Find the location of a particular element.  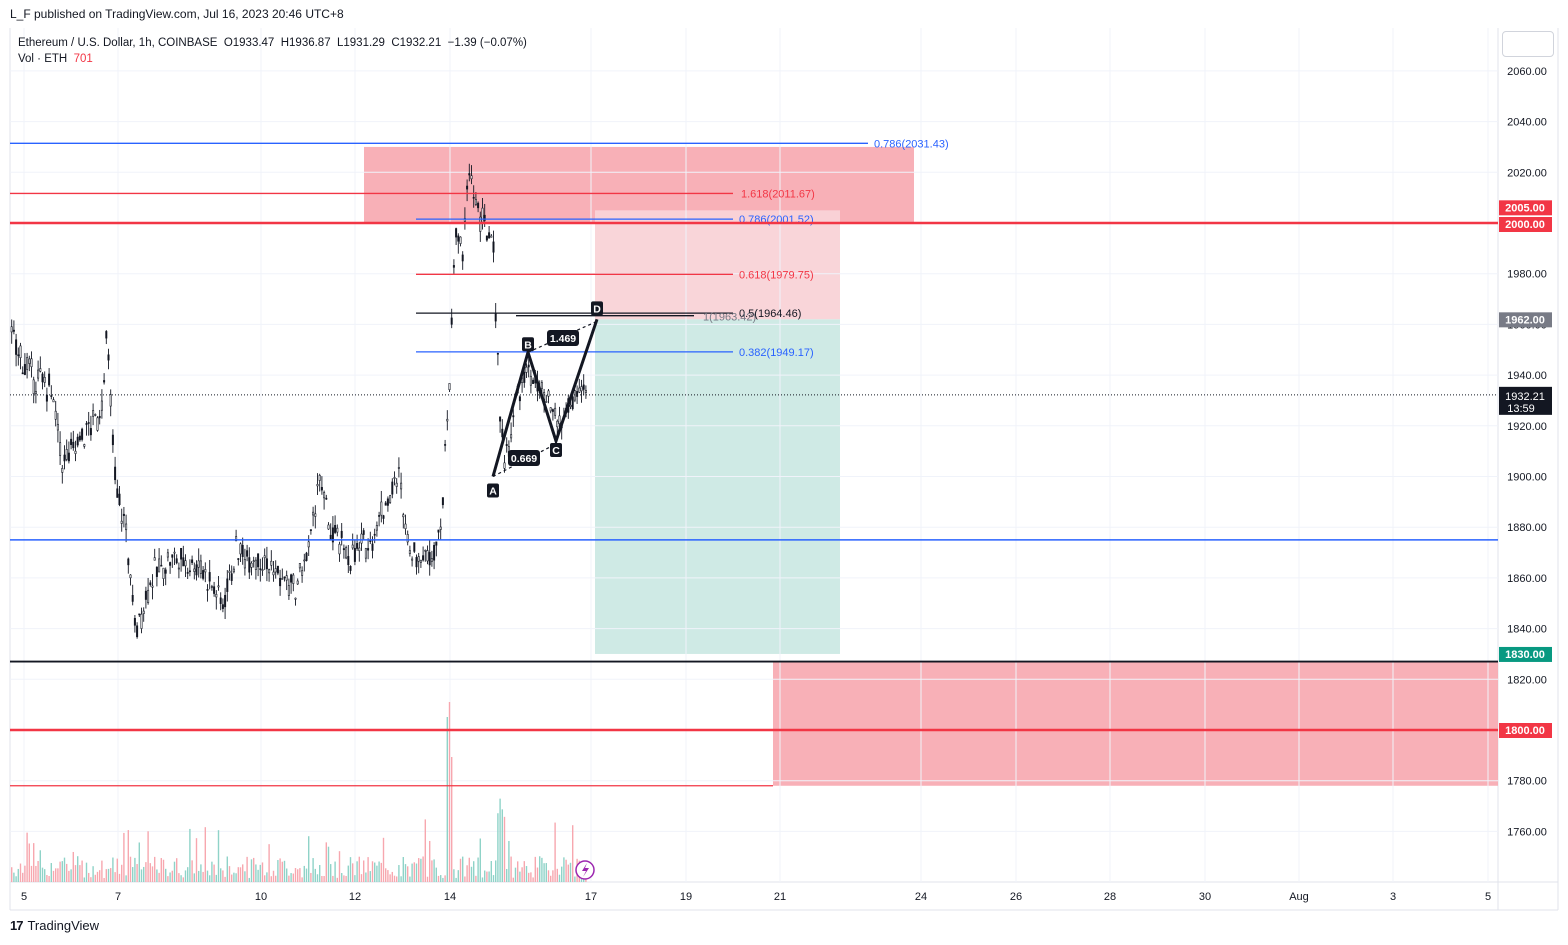

pattern-point-b: B is located at coordinates (528, 344).